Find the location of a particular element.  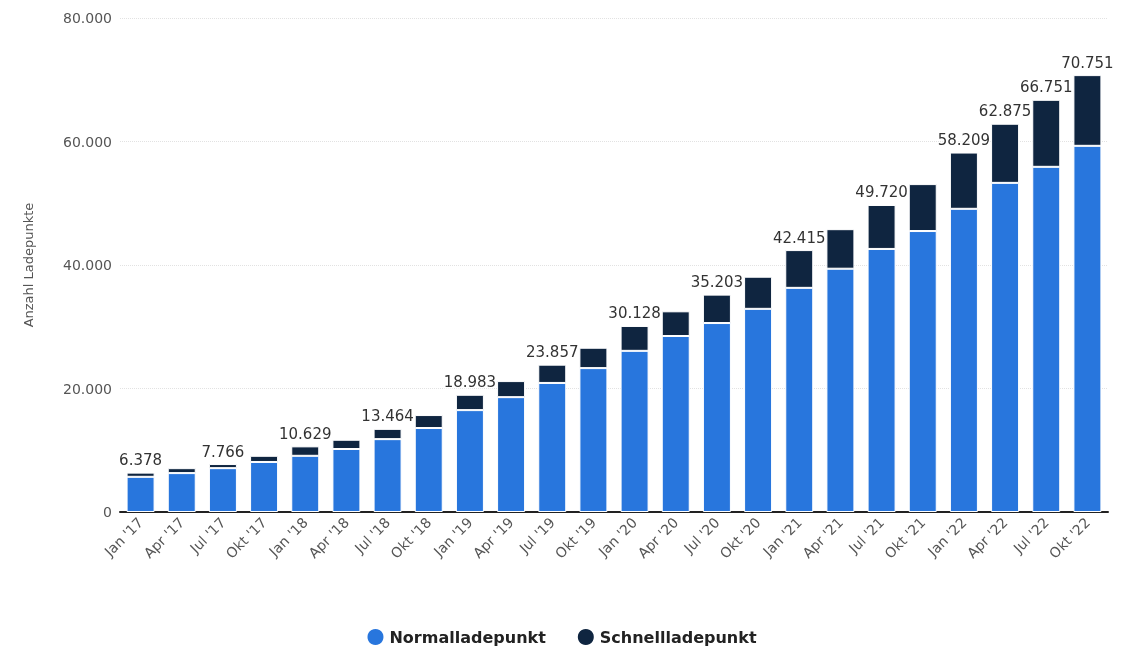

total-label: 30.128 is located at coordinates (634, 313).